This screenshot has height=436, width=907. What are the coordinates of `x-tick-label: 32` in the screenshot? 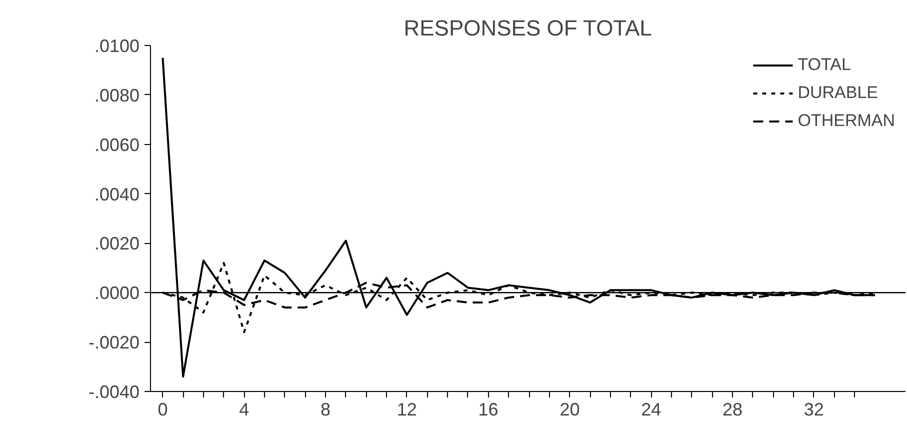 It's located at (814, 410).